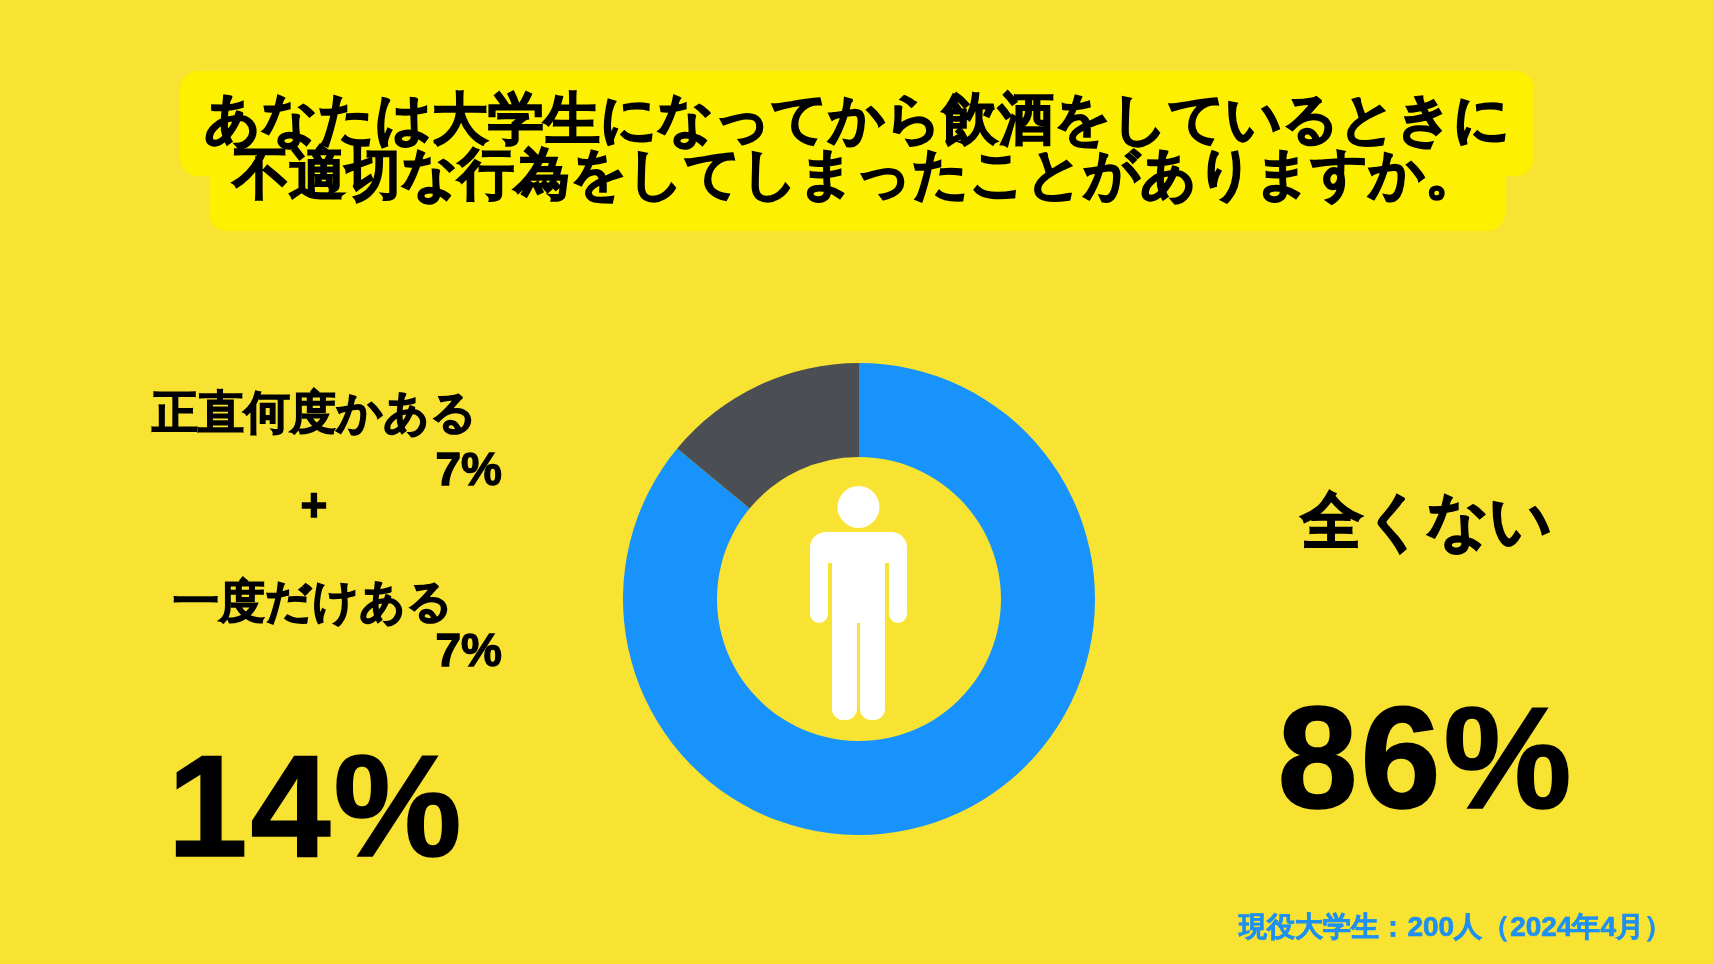 This screenshot has width=1714, height=964. I want to click on data-label: 86%, so click(1426, 758).